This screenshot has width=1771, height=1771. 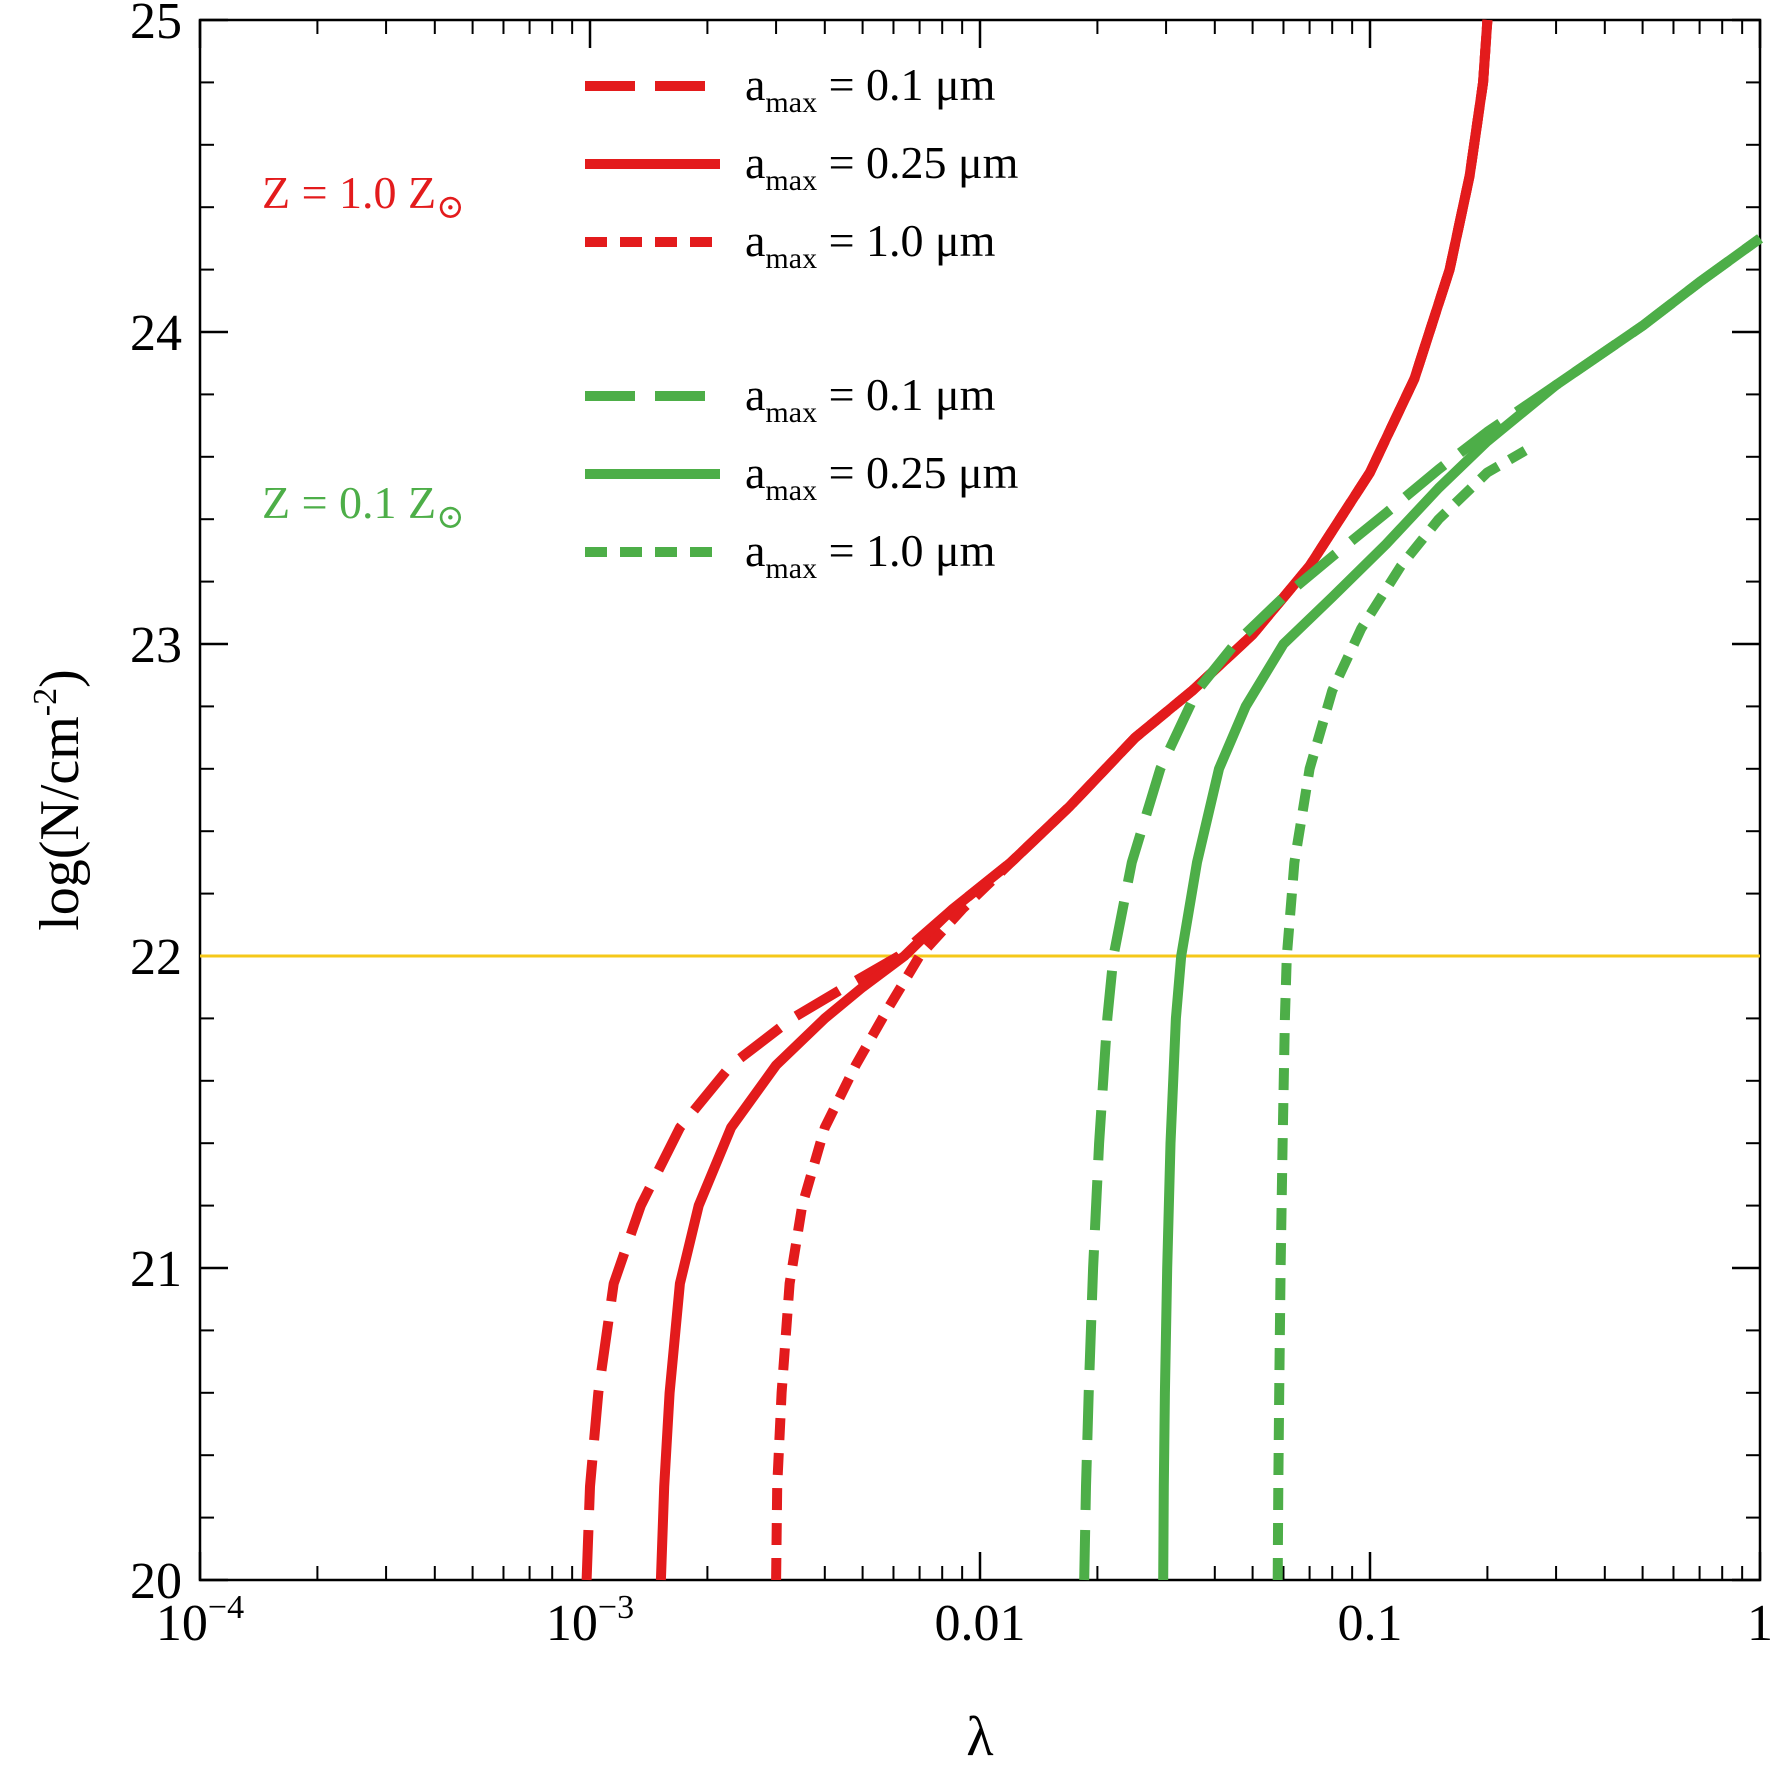 What do you see at coordinates (156, 25) in the screenshot?
I see `y-tick-label: 25` at bounding box center [156, 25].